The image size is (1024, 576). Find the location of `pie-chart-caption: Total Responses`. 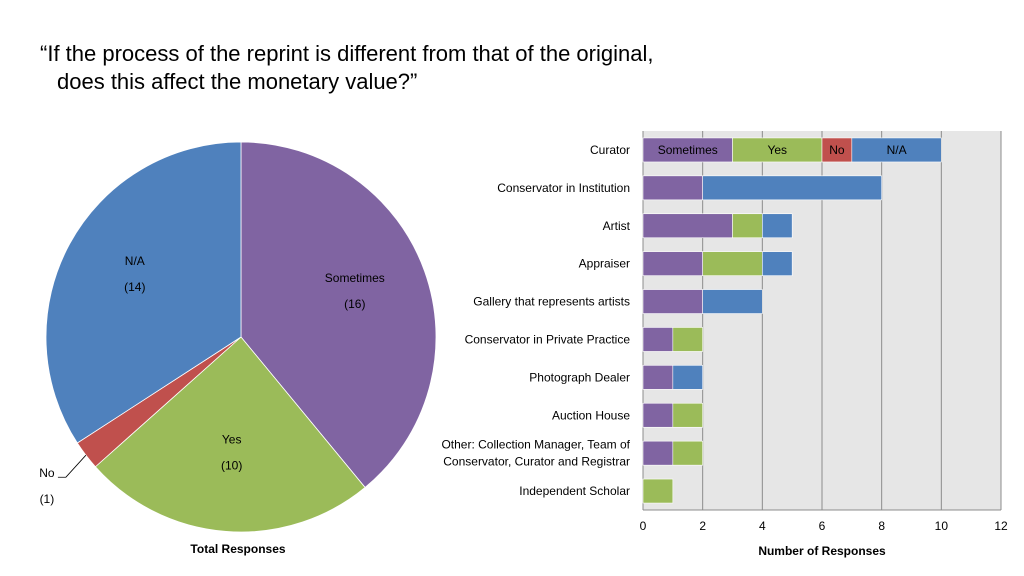

pie-chart-caption: Total Responses is located at coordinates (237, 549).